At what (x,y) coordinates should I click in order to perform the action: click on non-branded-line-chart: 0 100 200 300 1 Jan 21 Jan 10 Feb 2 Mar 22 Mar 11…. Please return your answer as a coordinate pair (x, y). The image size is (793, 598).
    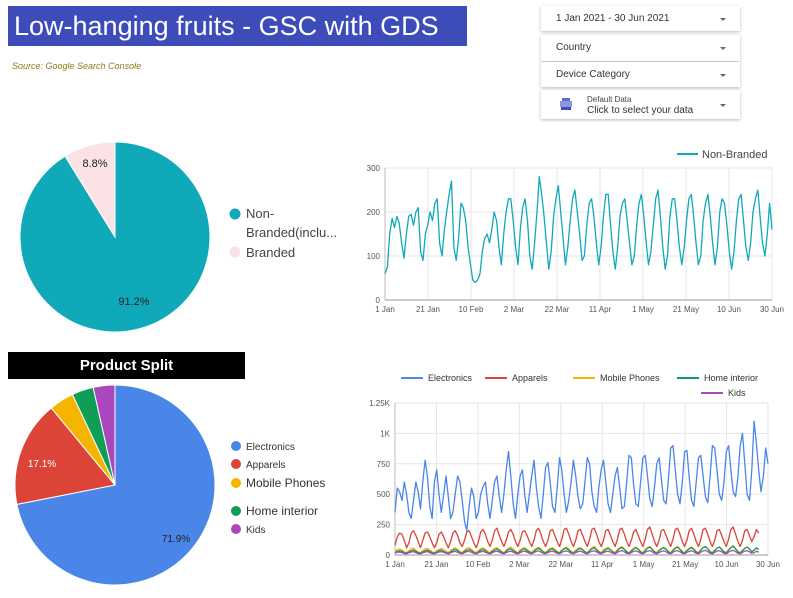
    Looking at the image, I should click on (575, 231).